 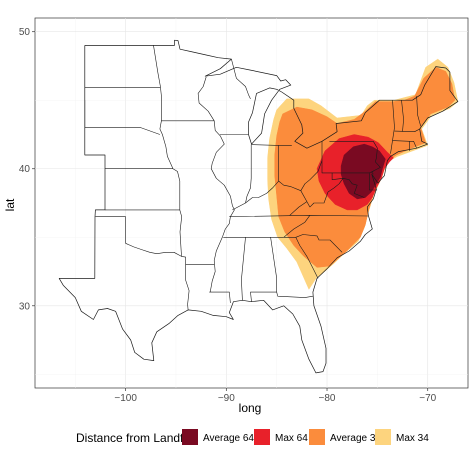 What do you see at coordinates (10, 204) in the screenshot?
I see `y-axis-title: lat` at bounding box center [10, 204].